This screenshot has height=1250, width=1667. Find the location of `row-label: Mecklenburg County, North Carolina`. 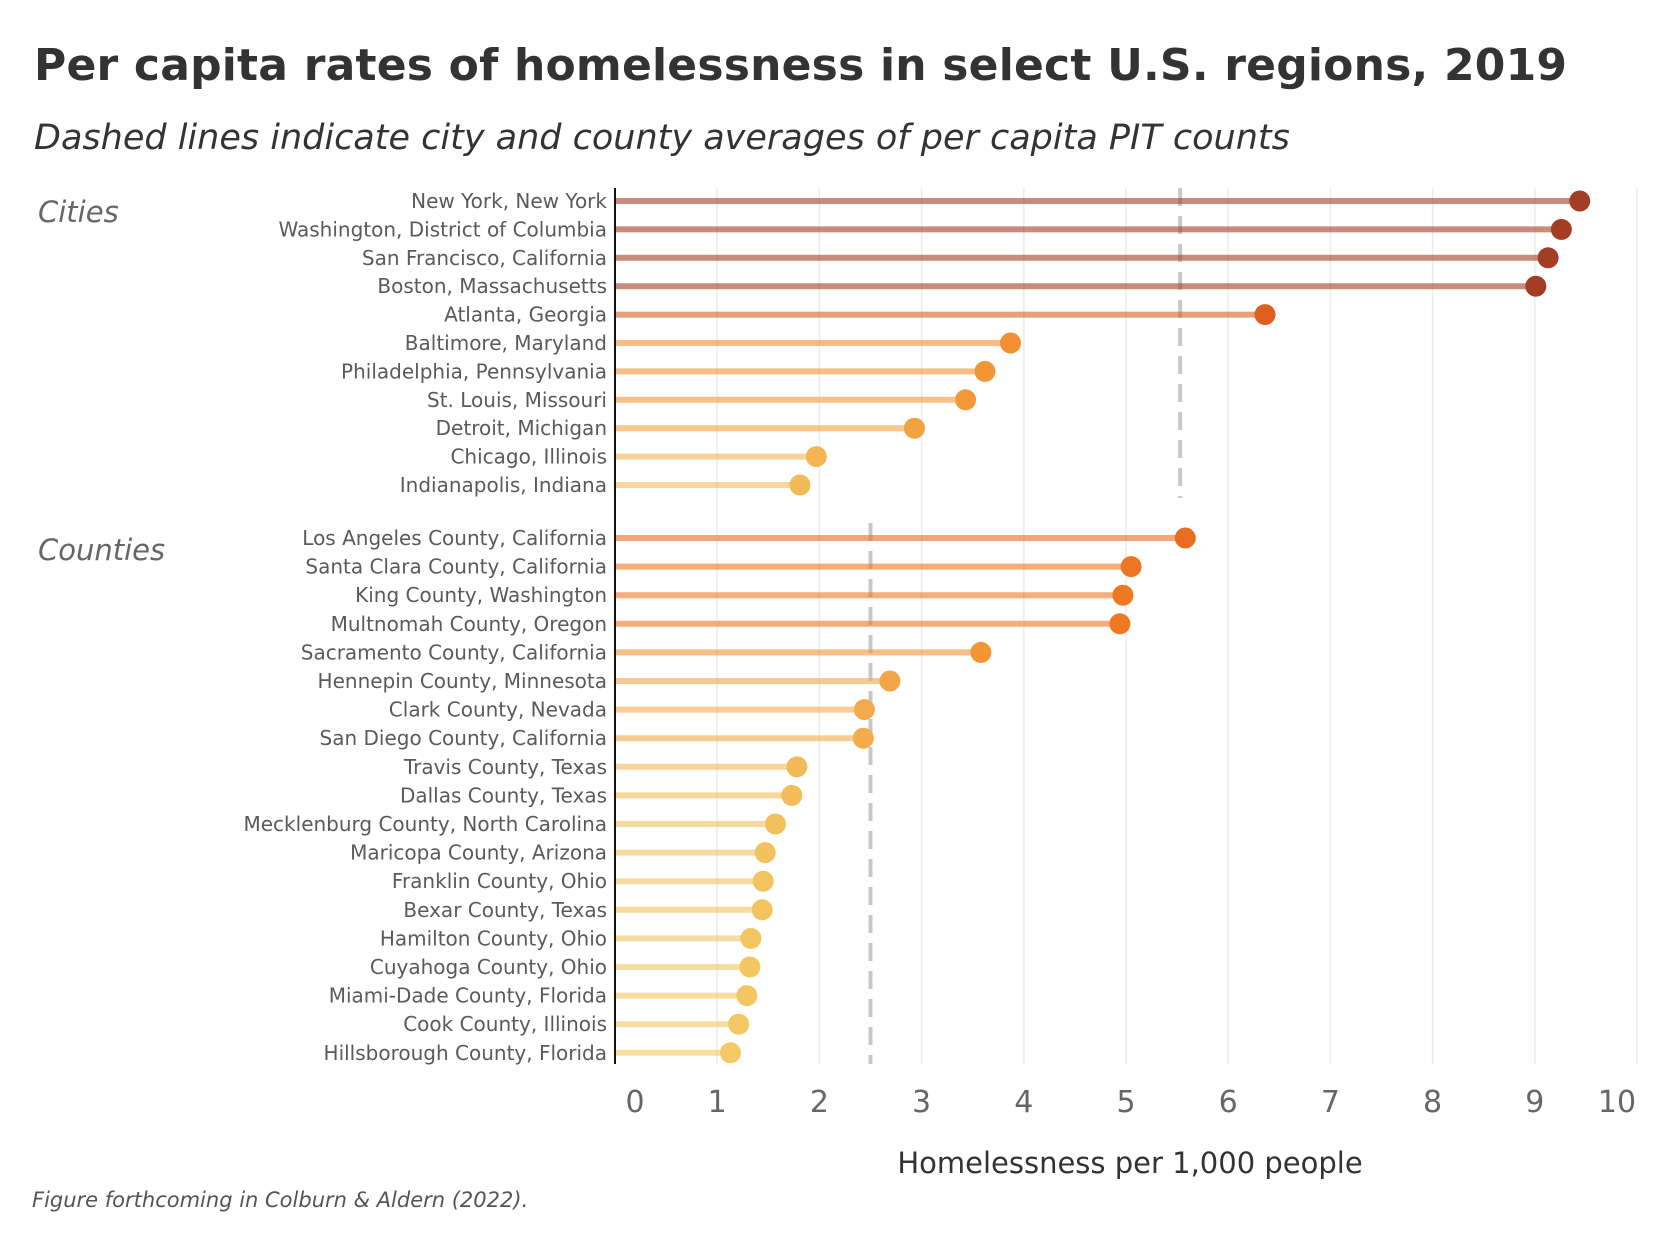

row-label: Mecklenburg County, North Carolina is located at coordinates (426, 824).